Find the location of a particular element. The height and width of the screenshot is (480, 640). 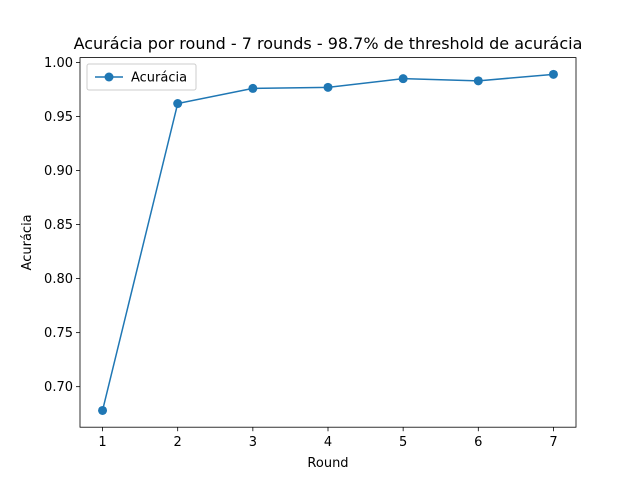

x-tick-label: 7 is located at coordinates (553, 442).